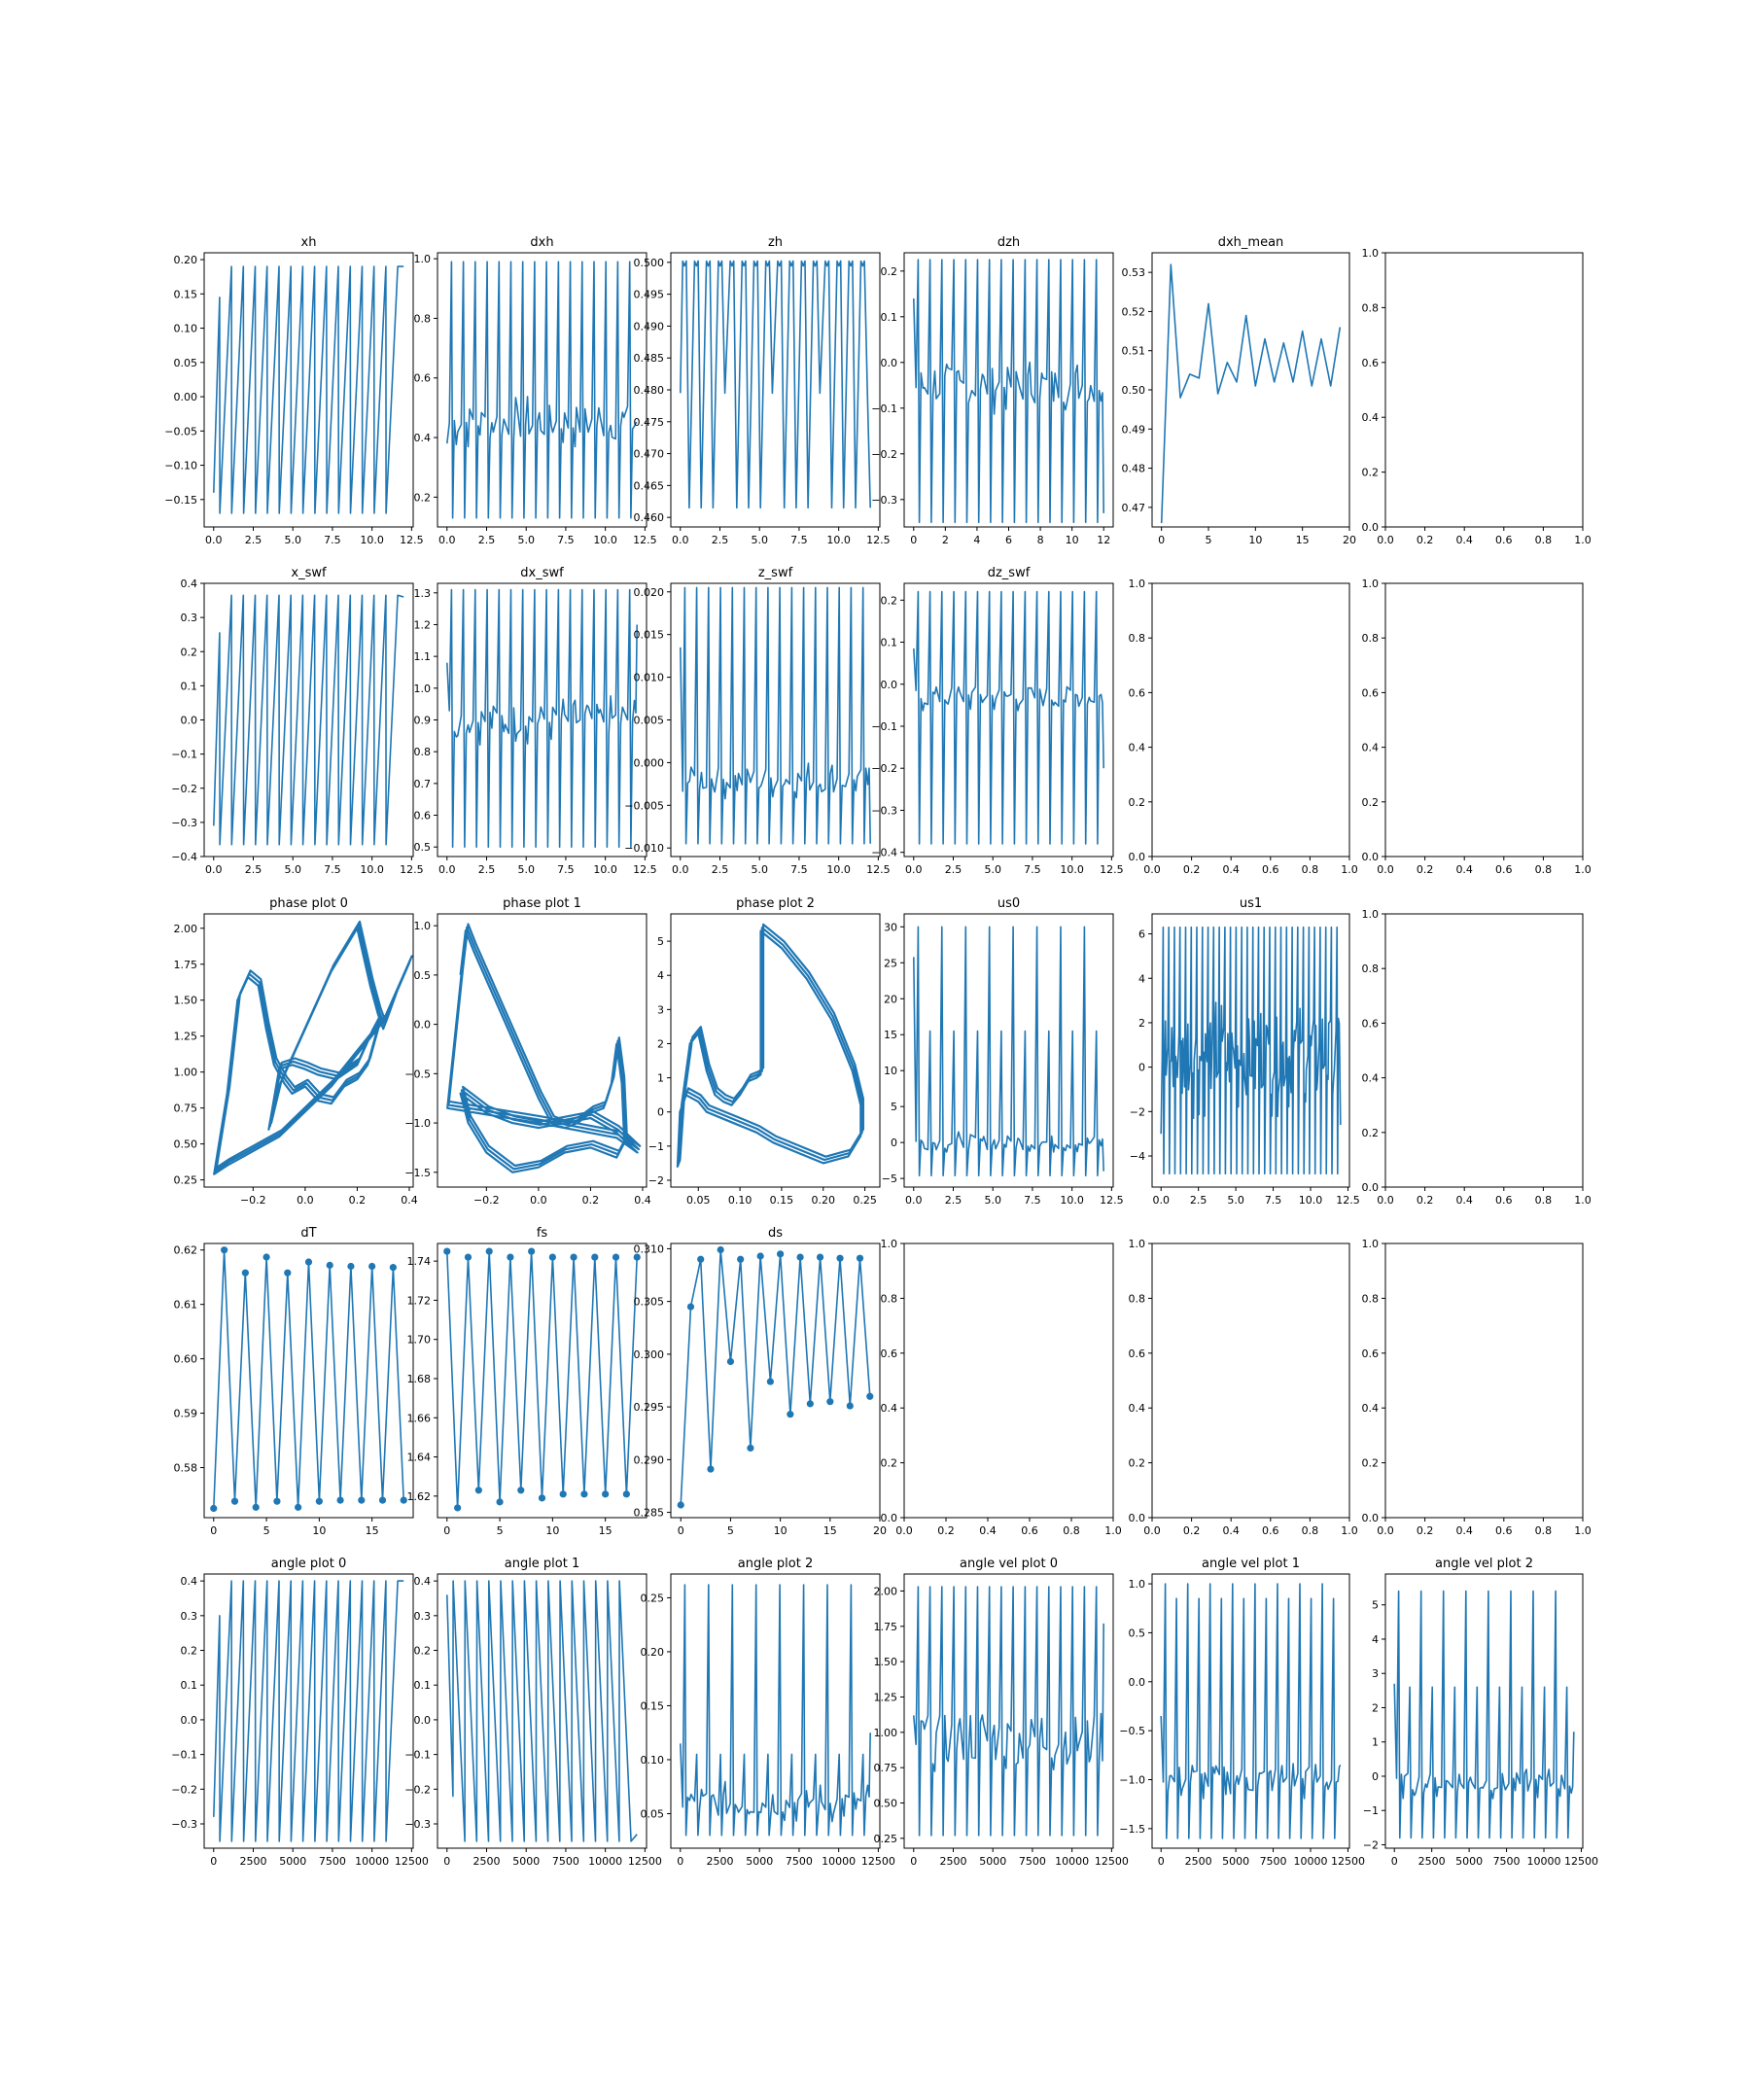 The height and width of the screenshot is (2100, 1750). What do you see at coordinates (189, 1581) in the screenshot?
I see `y-tick-label: 0.4` at bounding box center [189, 1581].